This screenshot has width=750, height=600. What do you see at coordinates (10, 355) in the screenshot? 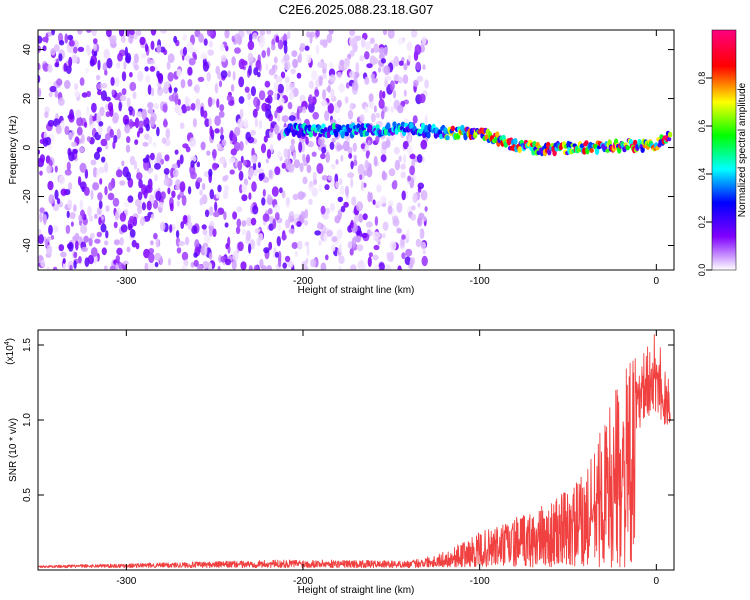
I see `snr-y-scale-label: (x10` at bounding box center [10, 355].